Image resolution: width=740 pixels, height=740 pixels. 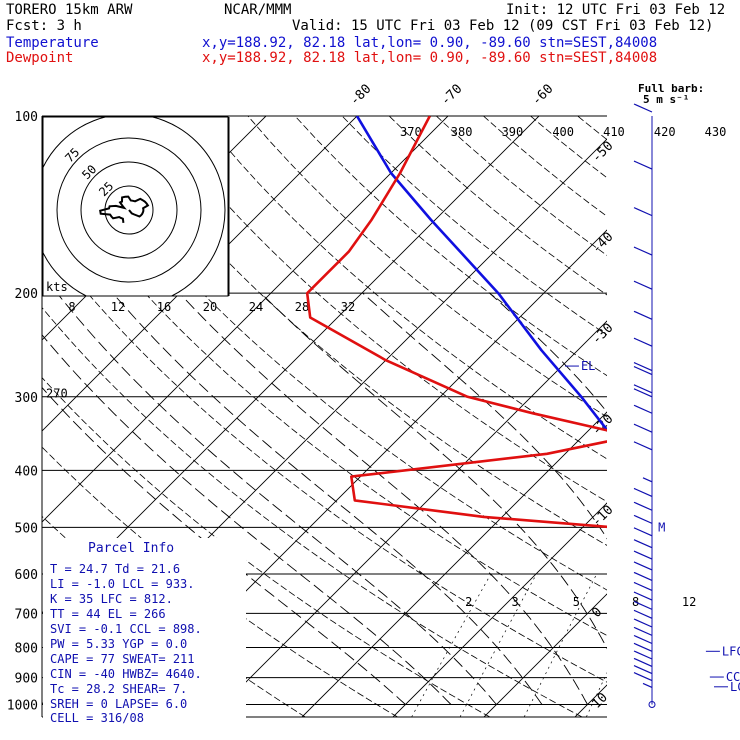 What do you see at coordinates (26, 398) in the screenshot?
I see `pressure-label: 300` at bounding box center [26, 398].